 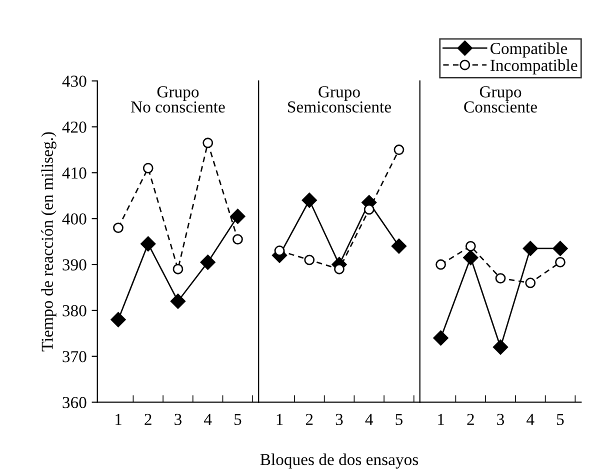 I want to click on text: Grupo No consciente, so click(x=178, y=99).